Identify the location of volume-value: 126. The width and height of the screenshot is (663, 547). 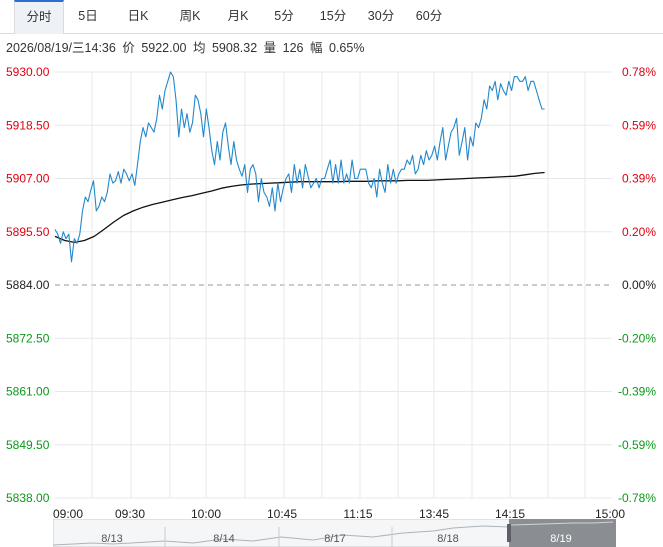
(293, 48).